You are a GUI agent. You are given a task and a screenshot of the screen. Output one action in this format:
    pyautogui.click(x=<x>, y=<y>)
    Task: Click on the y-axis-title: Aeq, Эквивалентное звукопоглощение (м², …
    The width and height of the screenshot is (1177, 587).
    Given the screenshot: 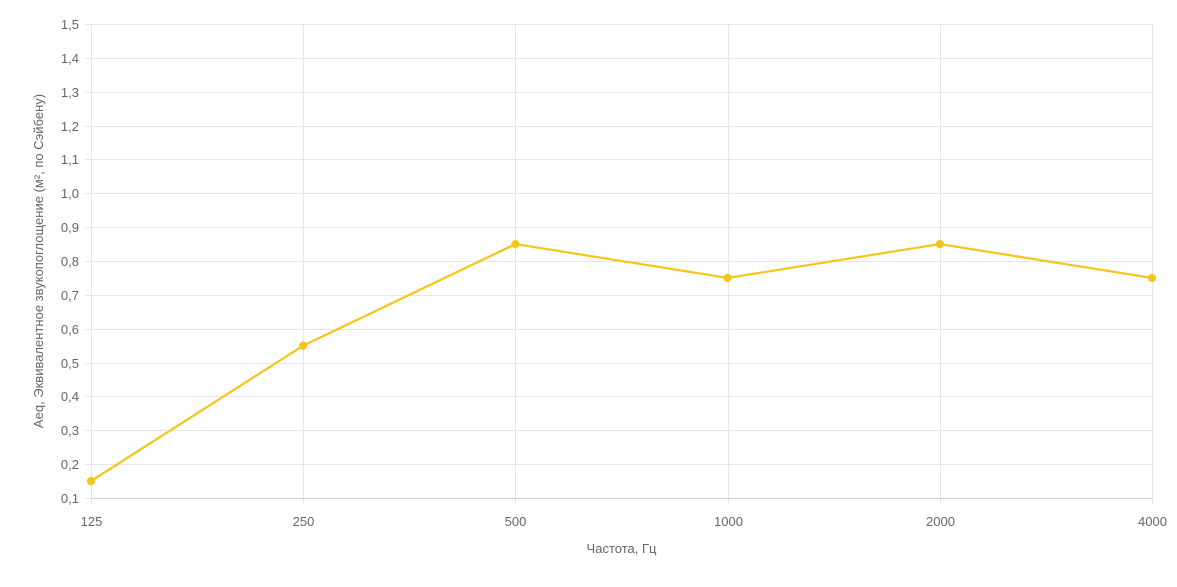 What is the action you would take?
    pyautogui.click(x=38, y=261)
    